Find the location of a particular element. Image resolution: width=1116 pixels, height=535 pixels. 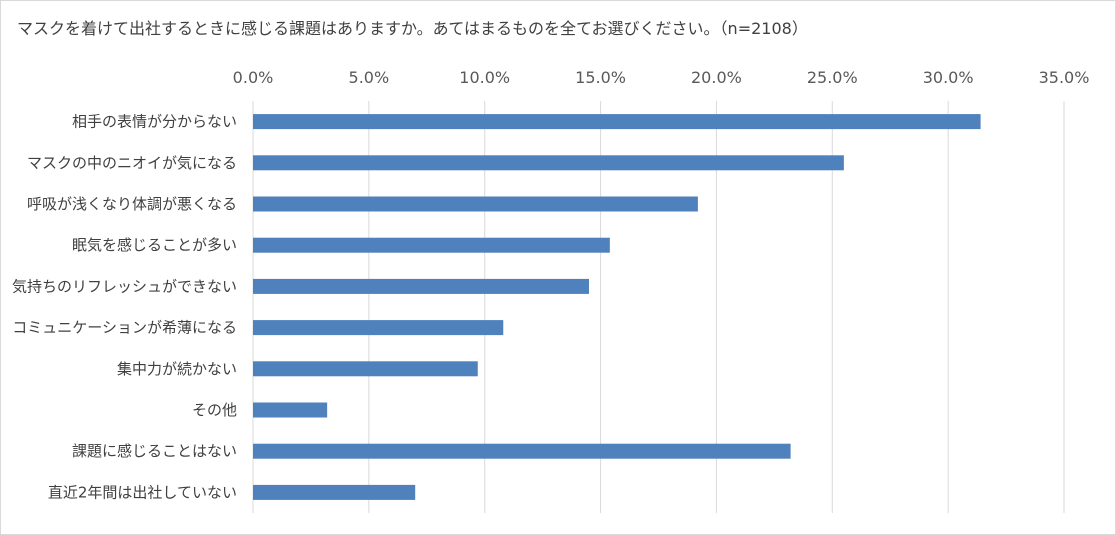

x-tick-label: 35.0% is located at coordinates (1064, 77).